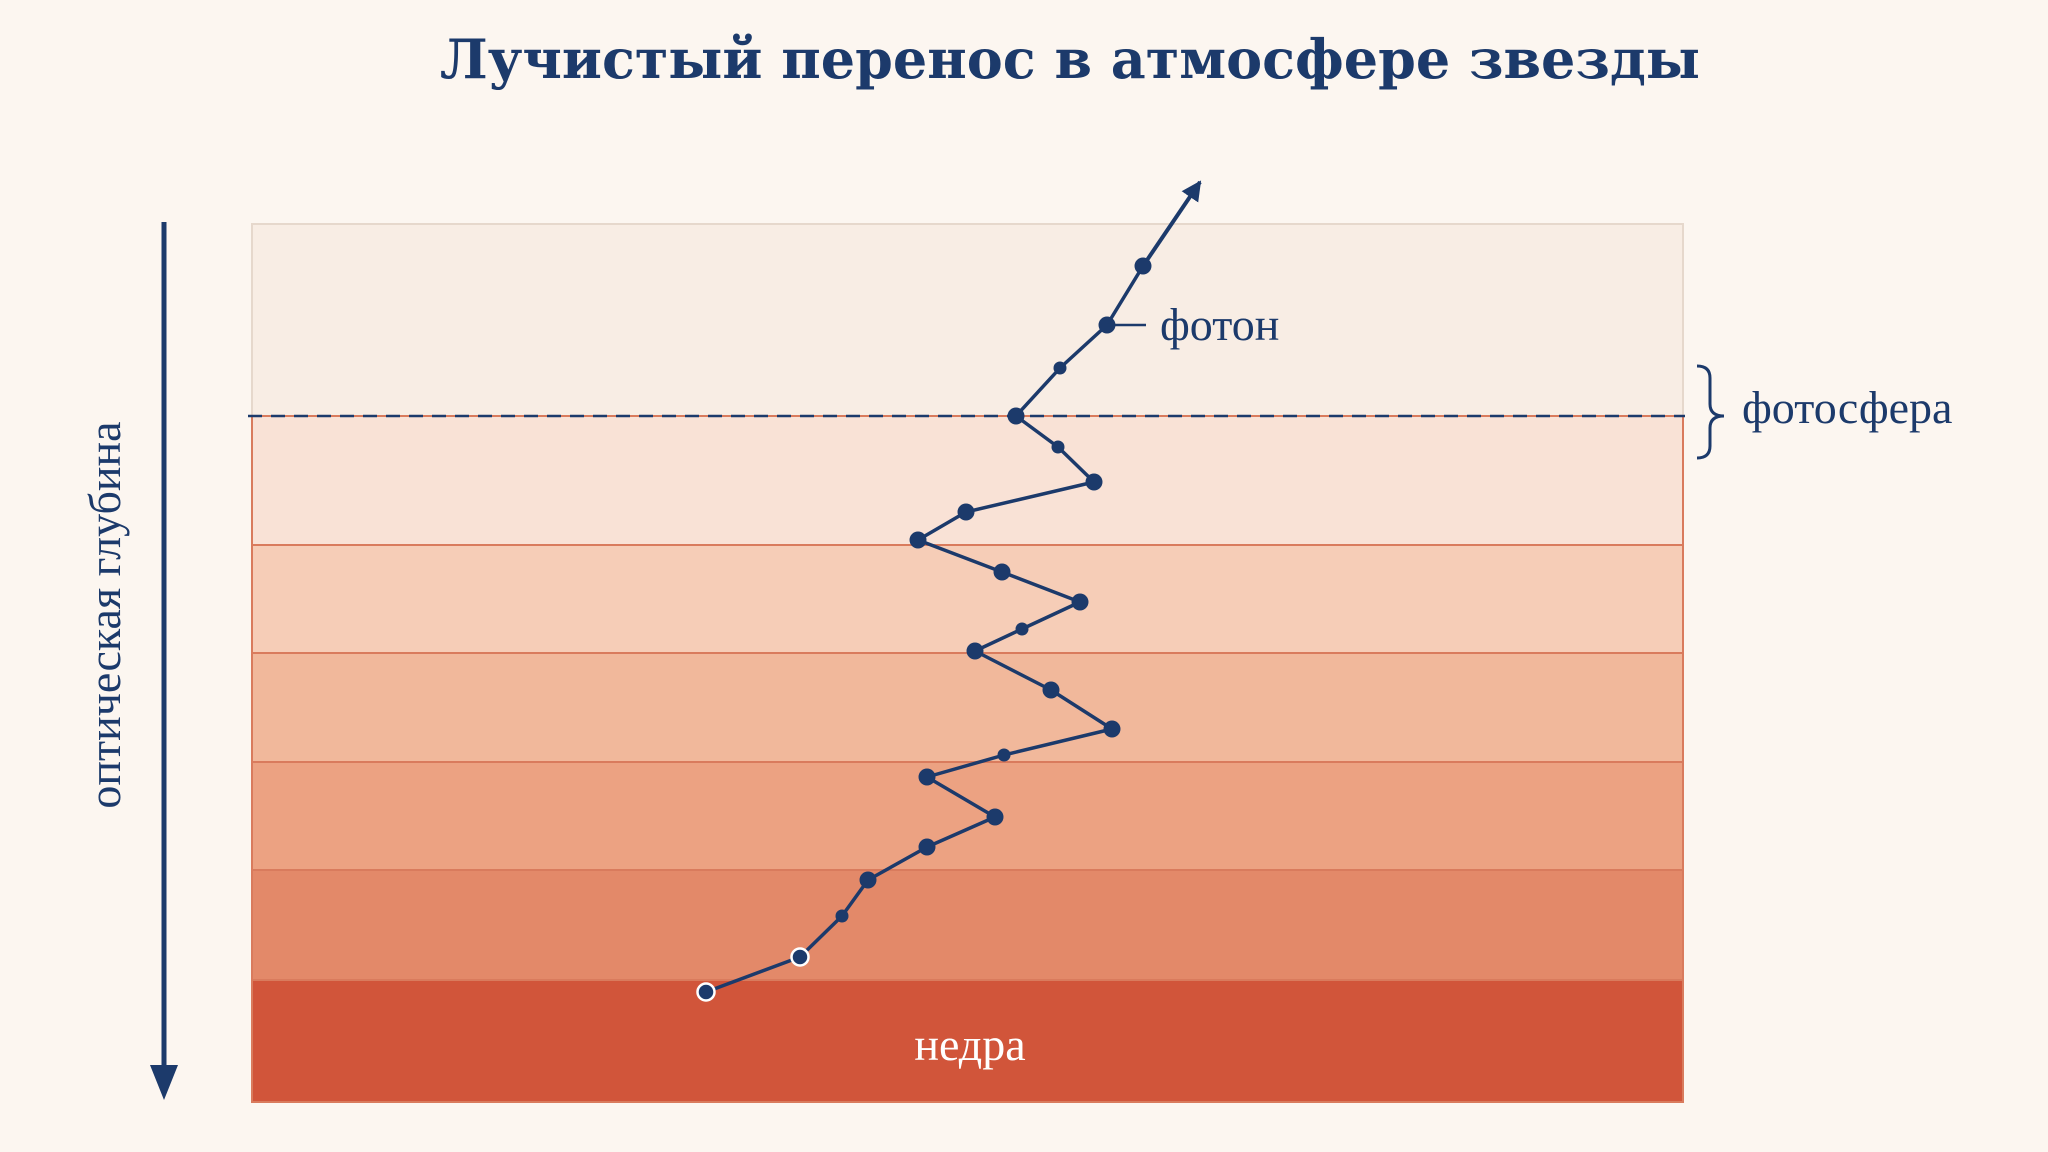 The image size is (2048, 1152). What do you see at coordinates (1847, 407) in the screenshot?
I see `photosphere-label: фотосфера` at bounding box center [1847, 407].